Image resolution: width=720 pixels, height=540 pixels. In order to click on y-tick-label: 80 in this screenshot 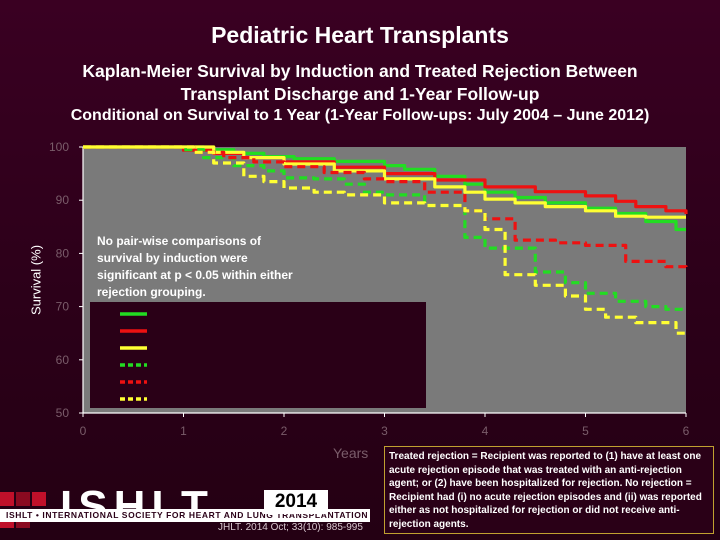, I will do `click(63, 253)`.